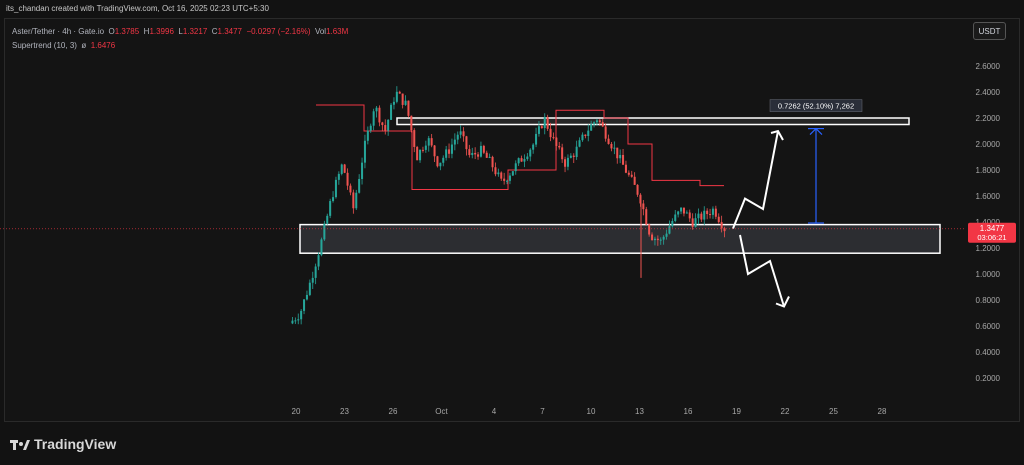 The width and height of the screenshot is (1024, 465). Describe the element at coordinates (992, 232) in the screenshot. I see `last-price-tag` at that location.